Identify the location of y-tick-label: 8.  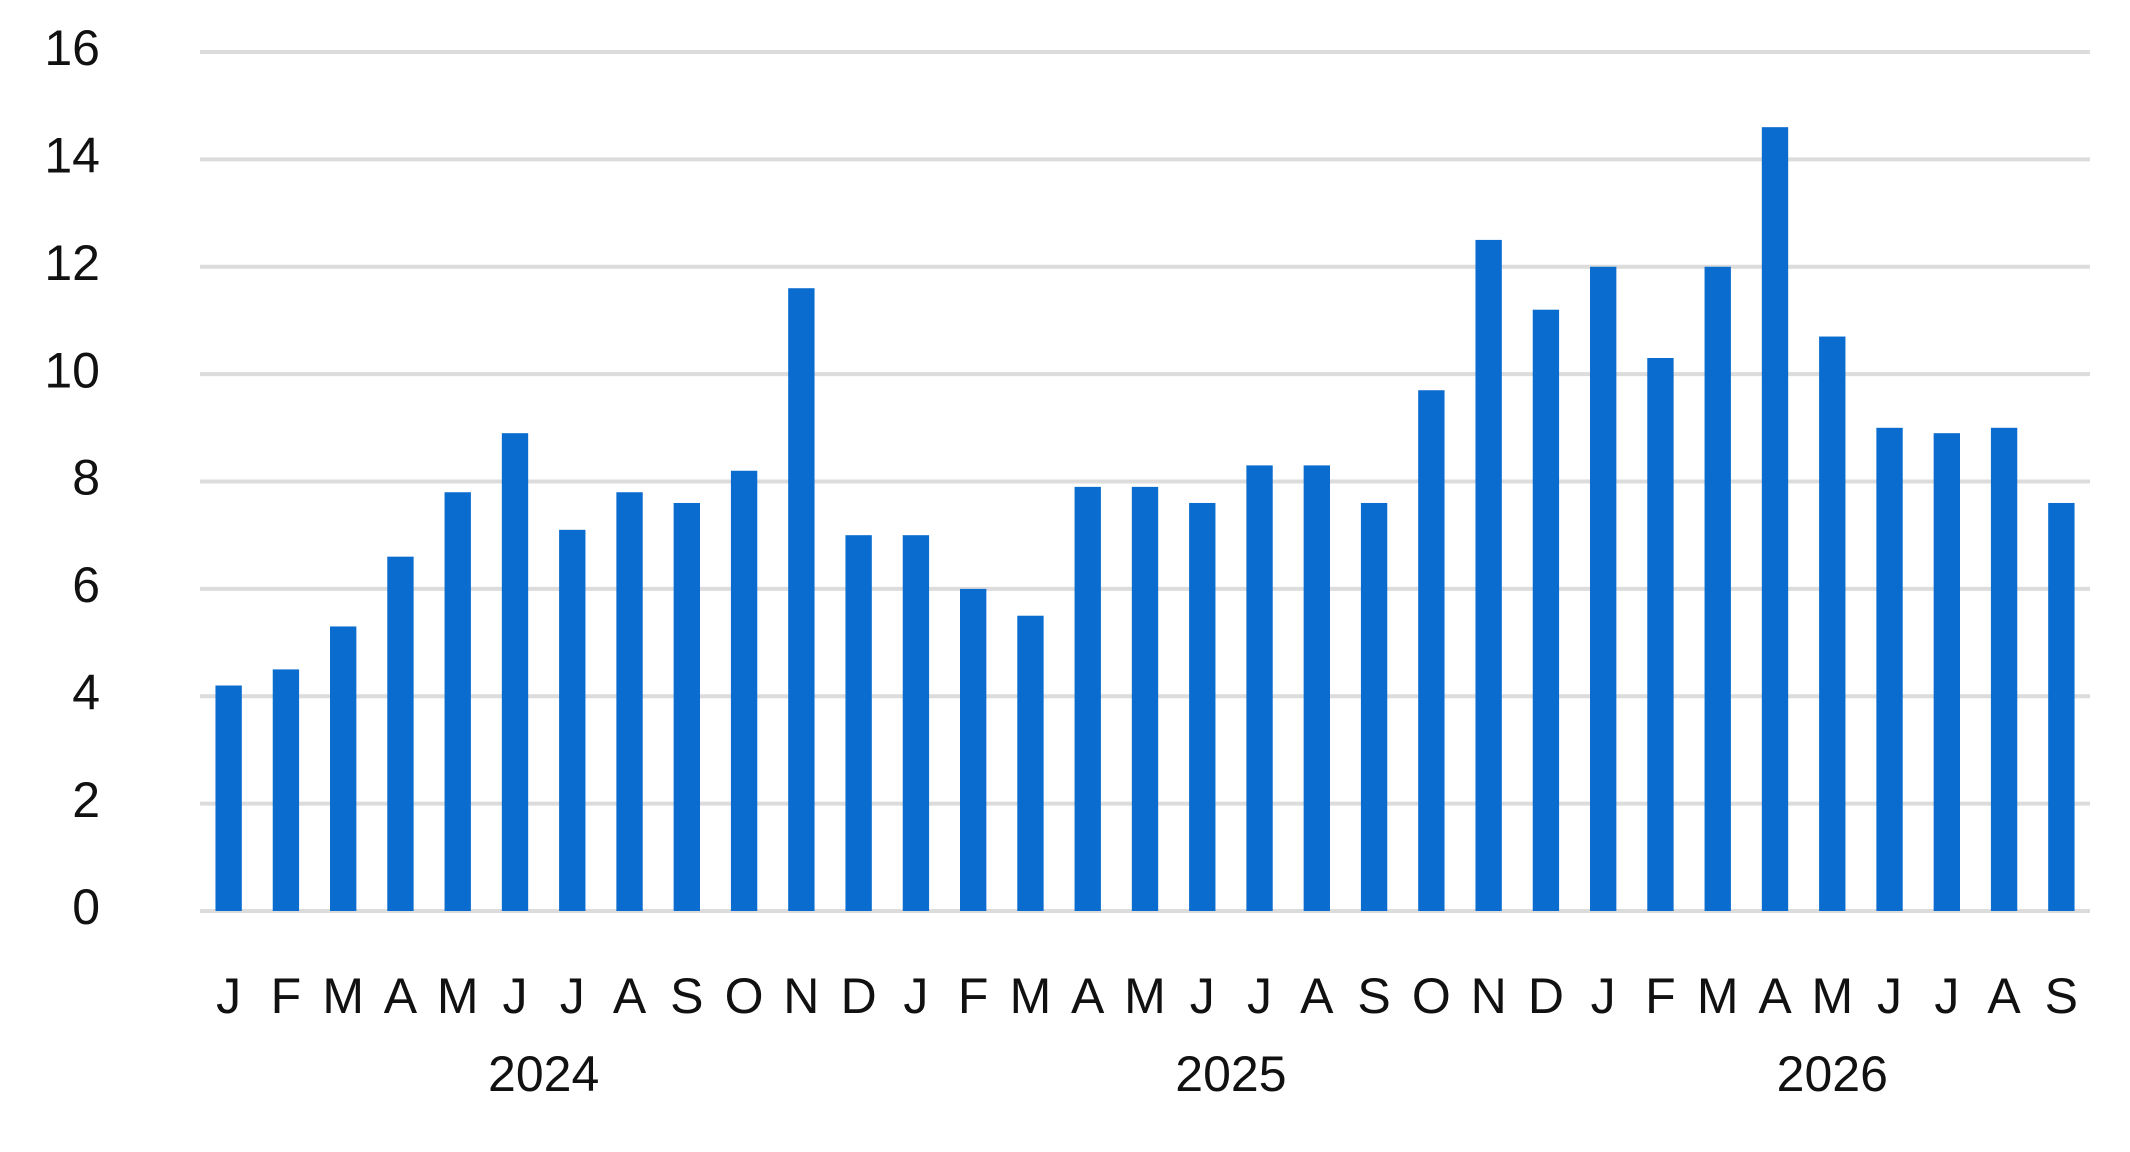
(86, 478).